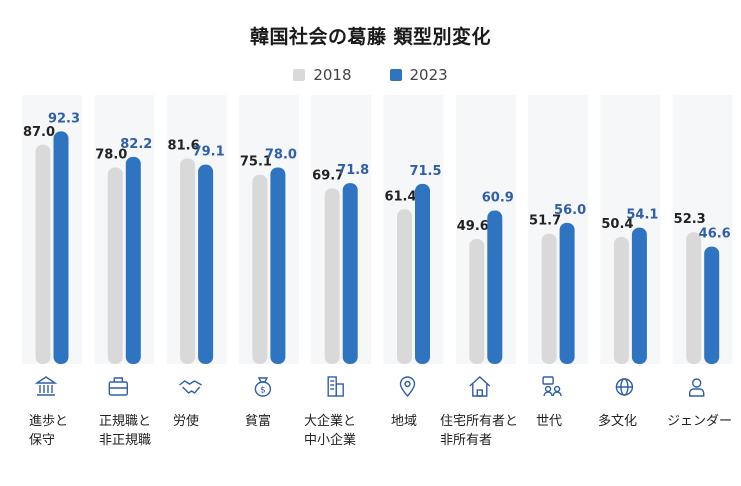 This screenshot has width=741, height=486. I want to click on data-label-2023-8: 54.1, so click(642, 215).